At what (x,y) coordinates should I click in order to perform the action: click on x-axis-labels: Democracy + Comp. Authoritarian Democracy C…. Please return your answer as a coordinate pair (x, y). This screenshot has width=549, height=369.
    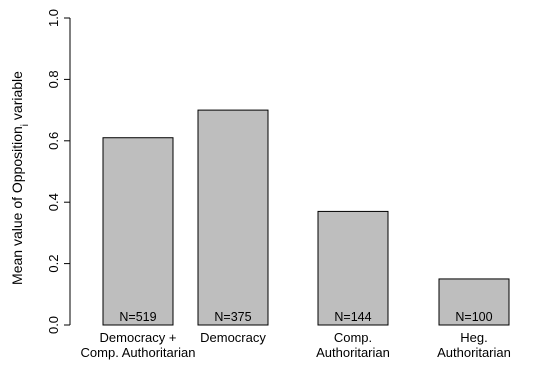
    Looking at the image, I should click on (296, 345).